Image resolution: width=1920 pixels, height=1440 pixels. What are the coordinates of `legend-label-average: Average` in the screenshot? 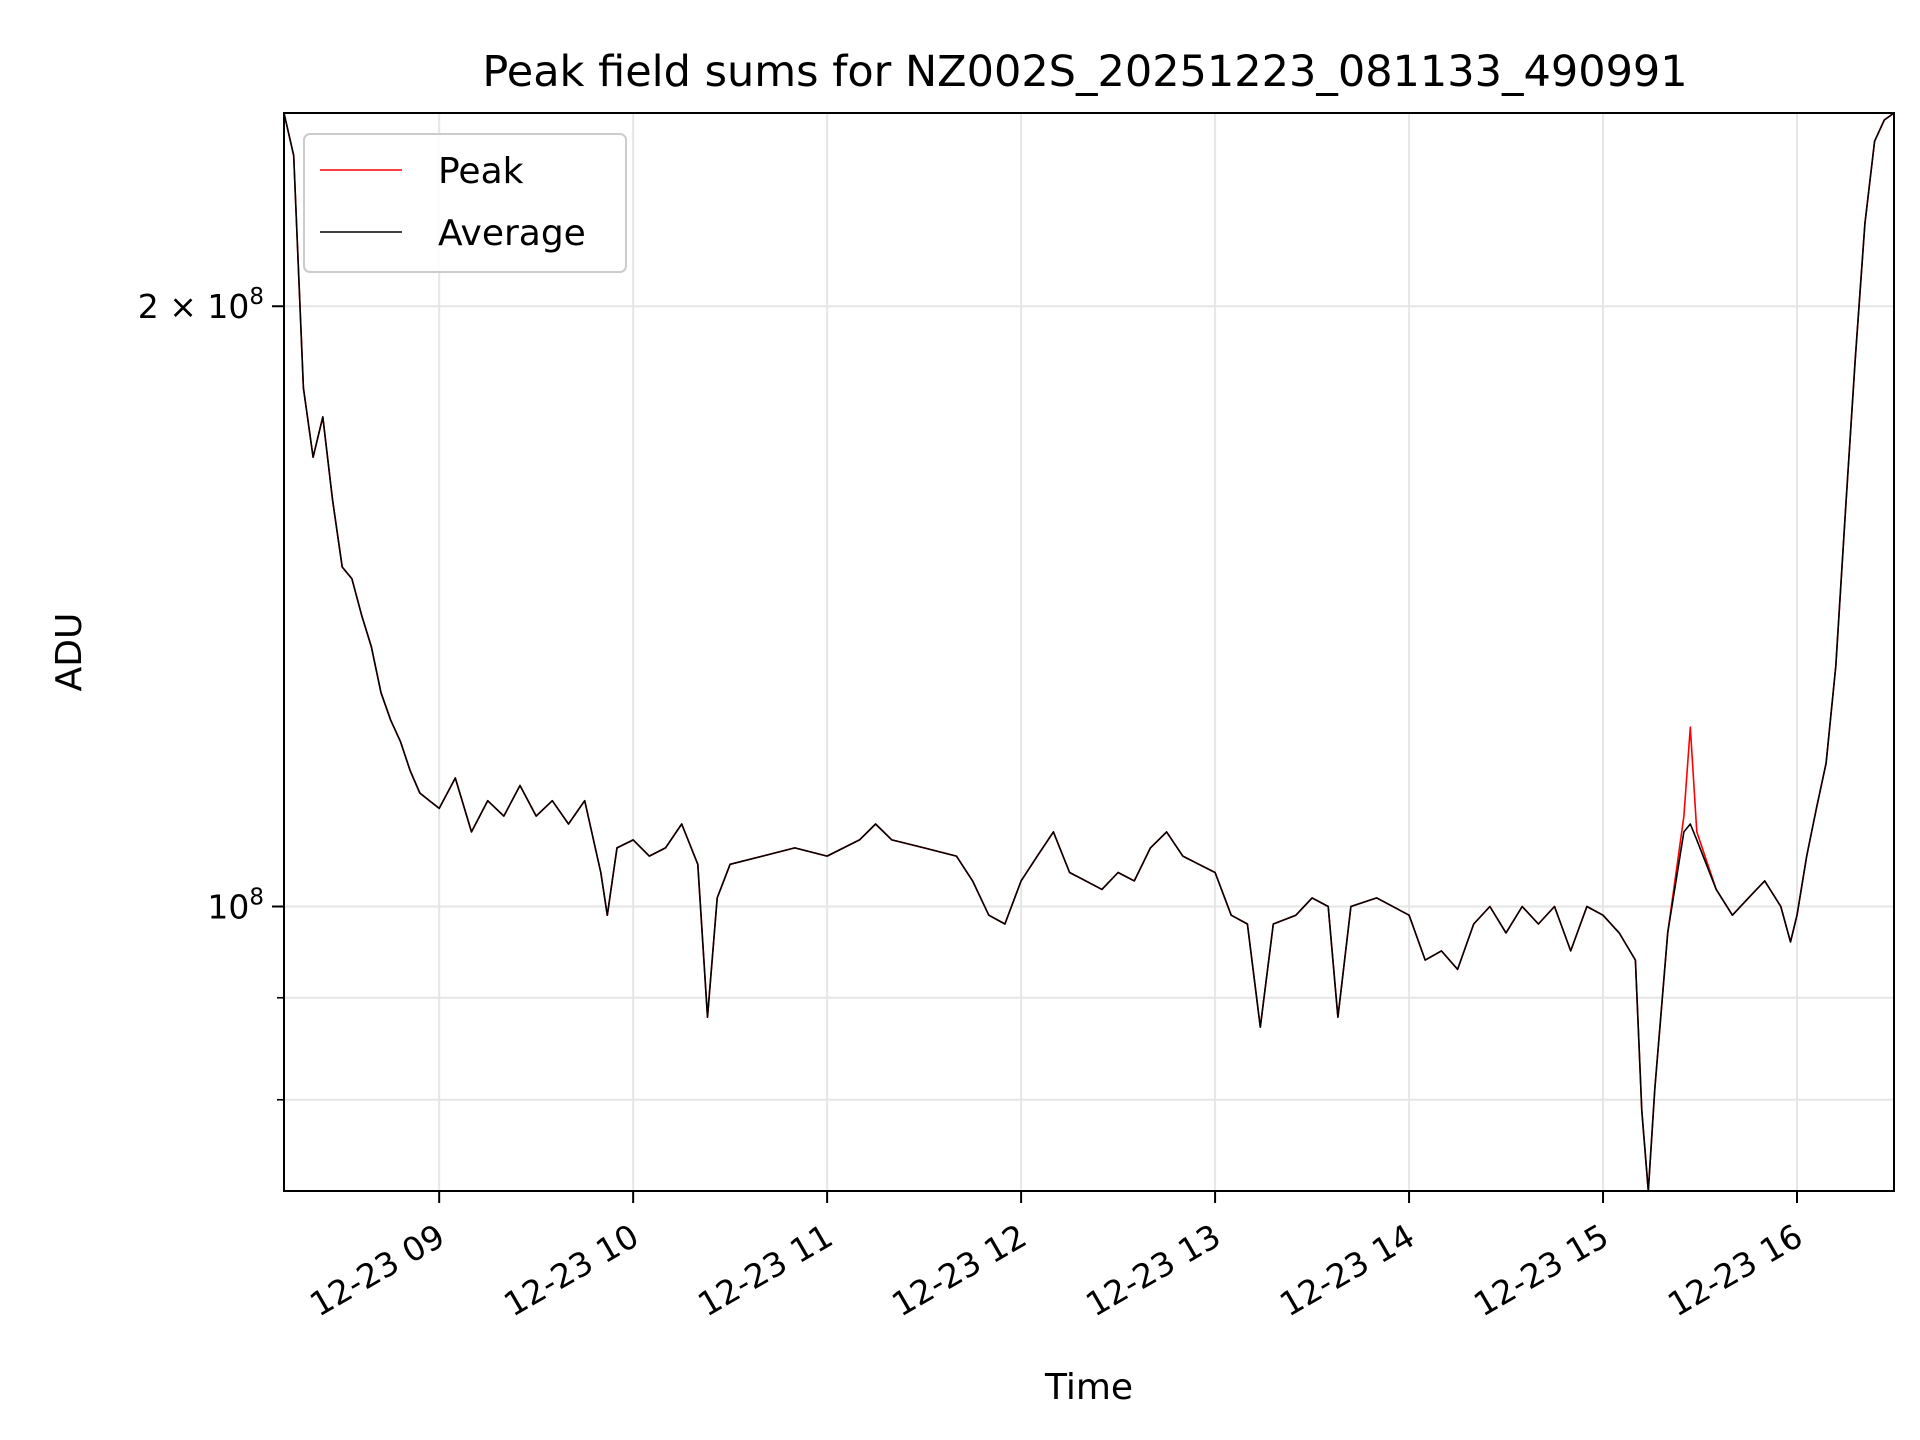 It's located at (512, 233).